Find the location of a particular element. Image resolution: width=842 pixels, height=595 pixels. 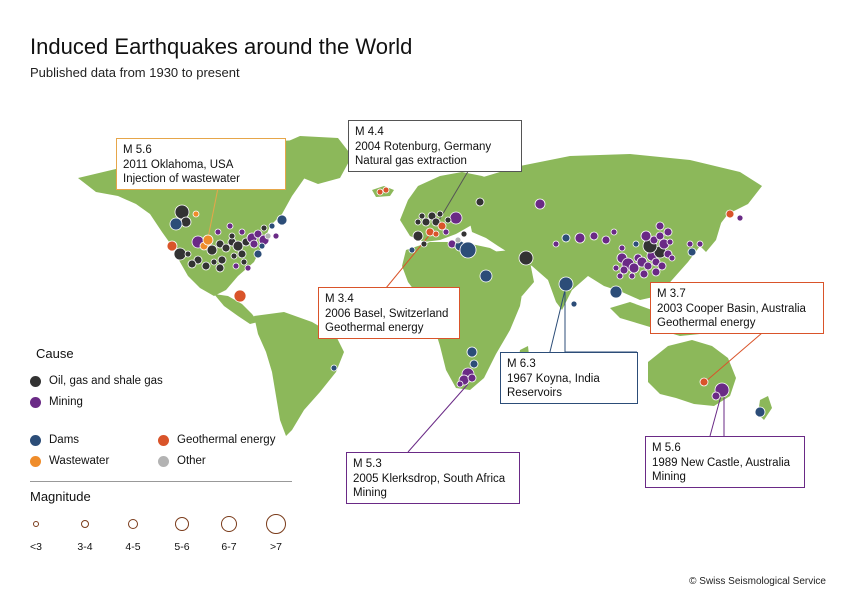

uk-landmass is located at coordinates (414, 210).